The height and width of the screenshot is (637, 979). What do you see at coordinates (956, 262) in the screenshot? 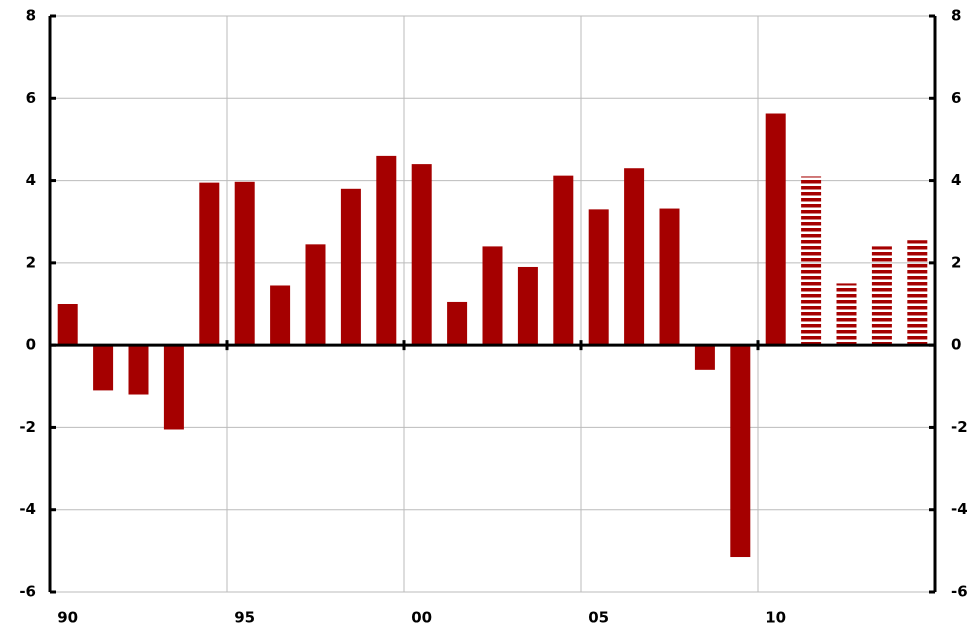
I see `y2-tick-label: 2` at bounding box center [956, 262].